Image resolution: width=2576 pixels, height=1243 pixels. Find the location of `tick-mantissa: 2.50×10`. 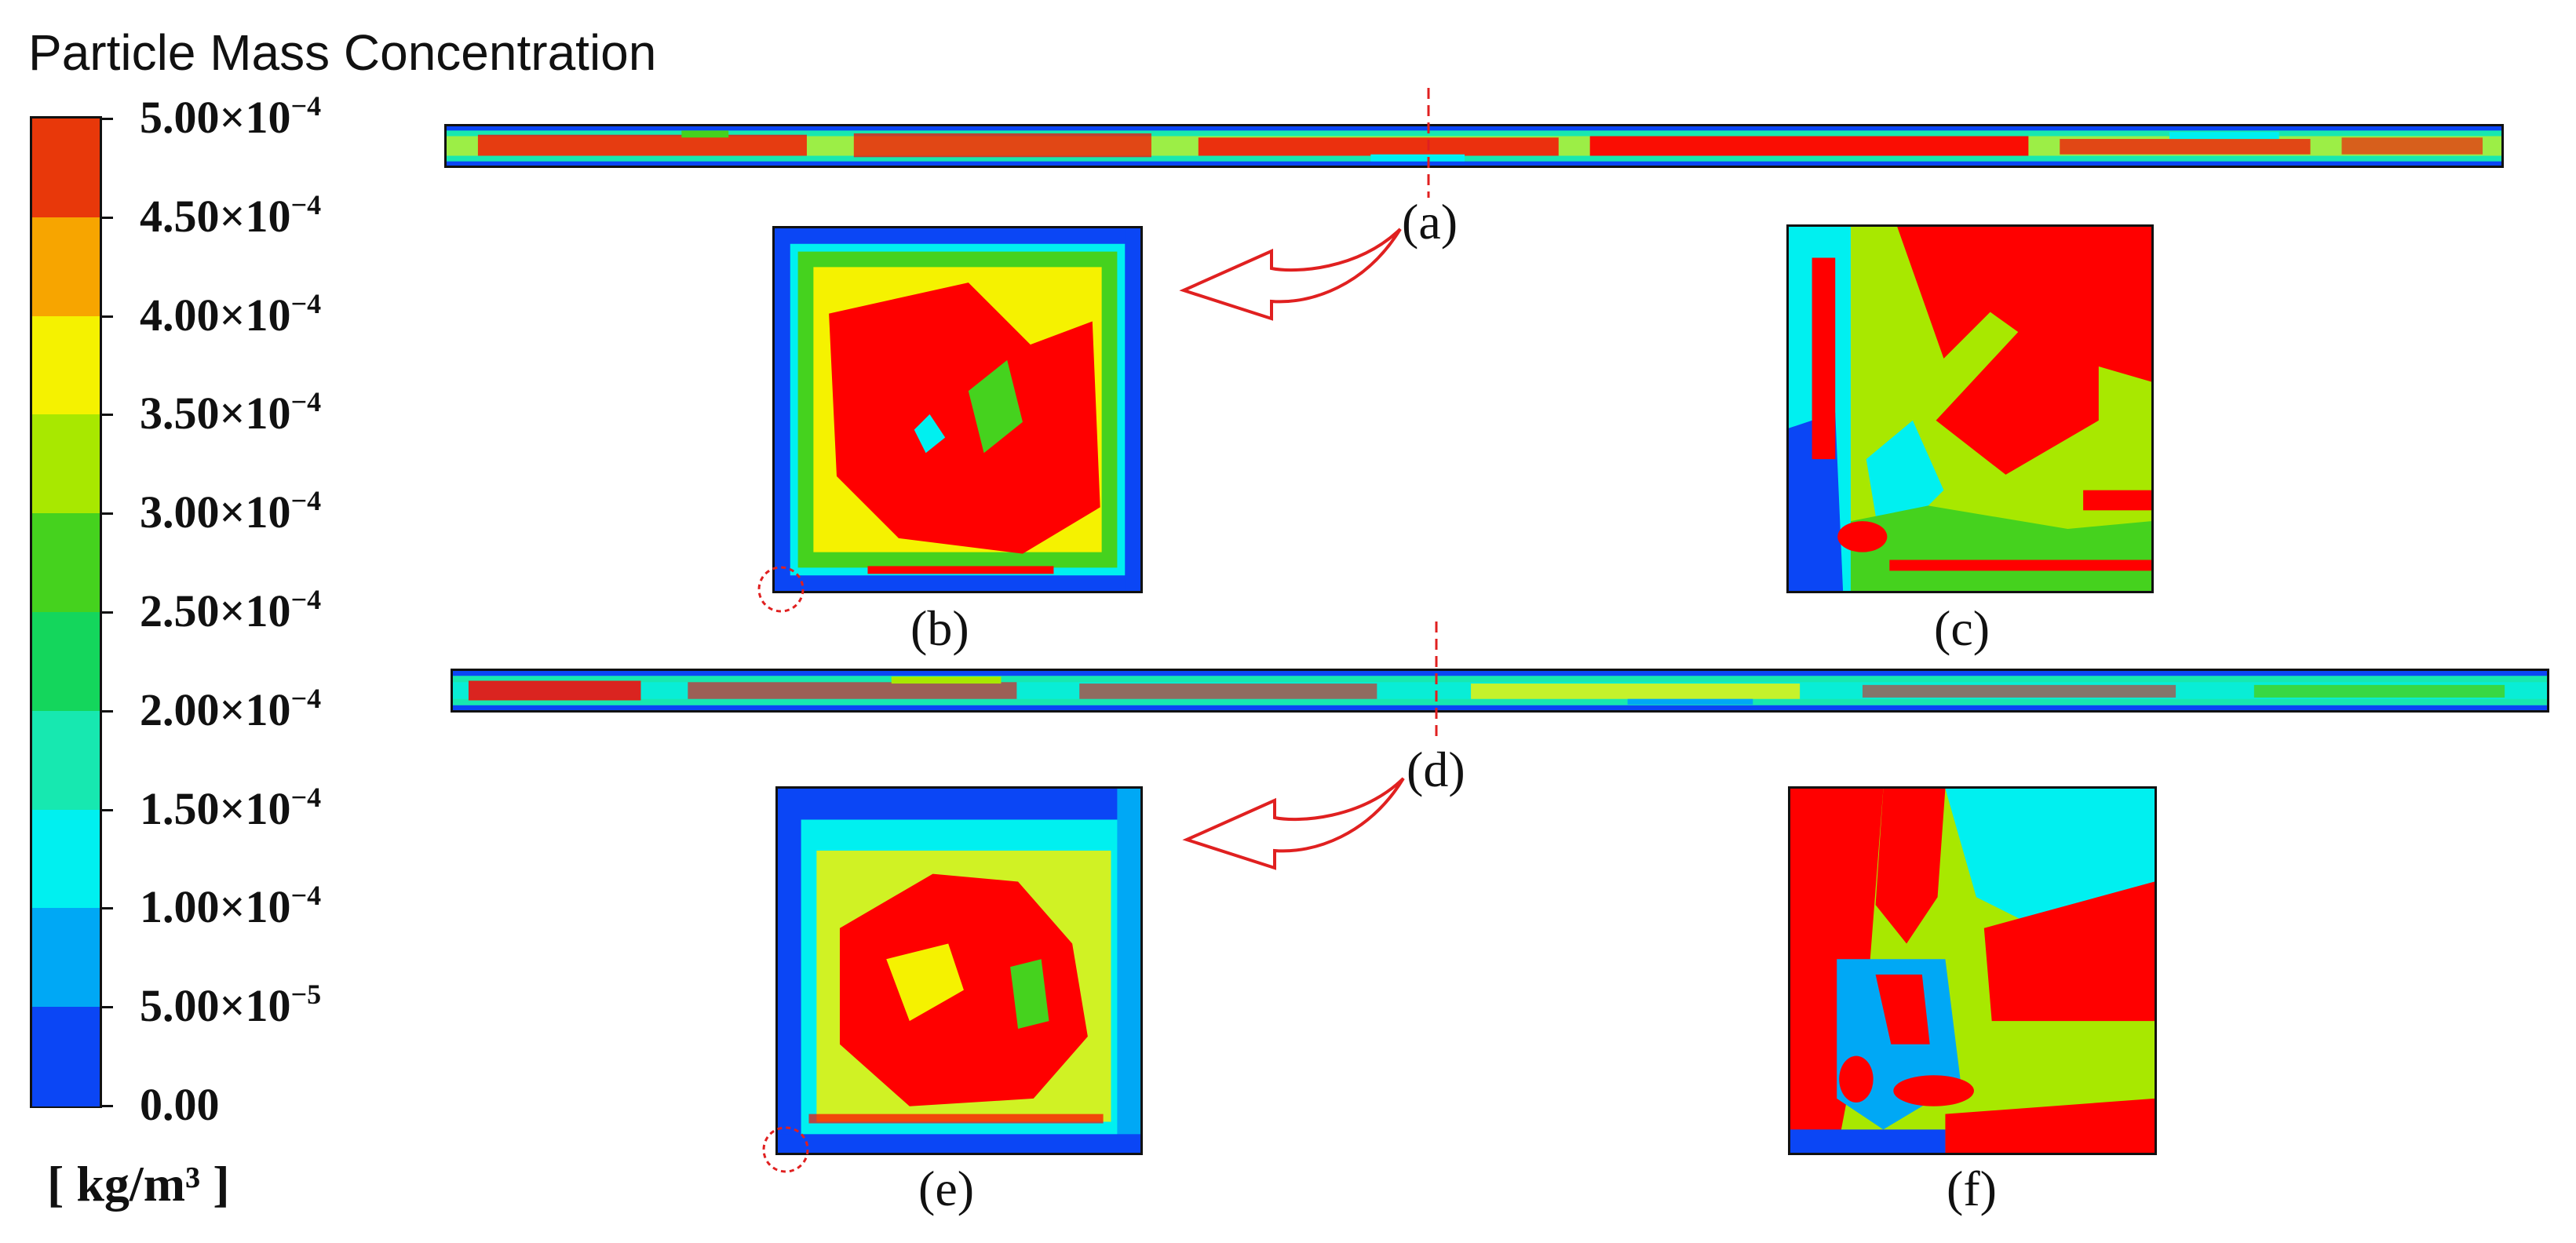

tick-mantissa: 2.50×10 is located at coordinates (216, 610).